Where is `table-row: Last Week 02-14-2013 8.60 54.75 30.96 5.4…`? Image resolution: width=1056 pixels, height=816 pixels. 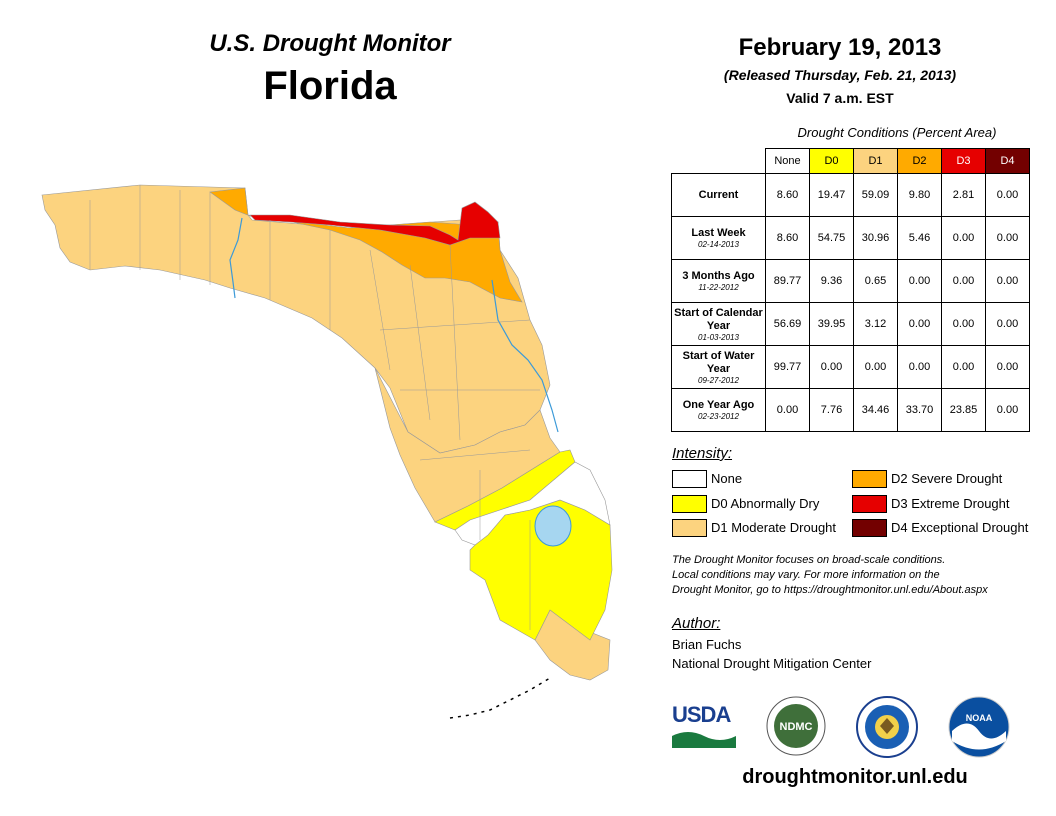 table-row: Last Week 02-14-2013 8.60 54.75 30.96 5.4… is located at coordinates (850, 238).